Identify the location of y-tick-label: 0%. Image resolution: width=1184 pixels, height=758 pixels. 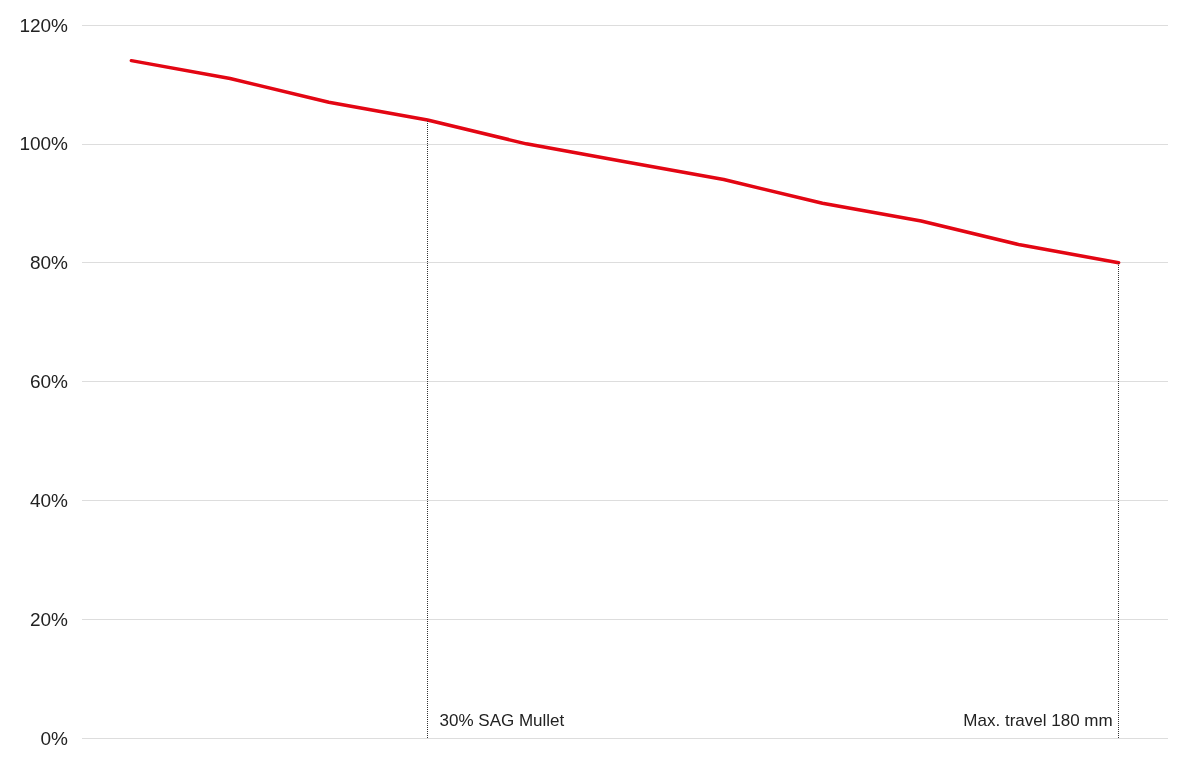
(54, 738).